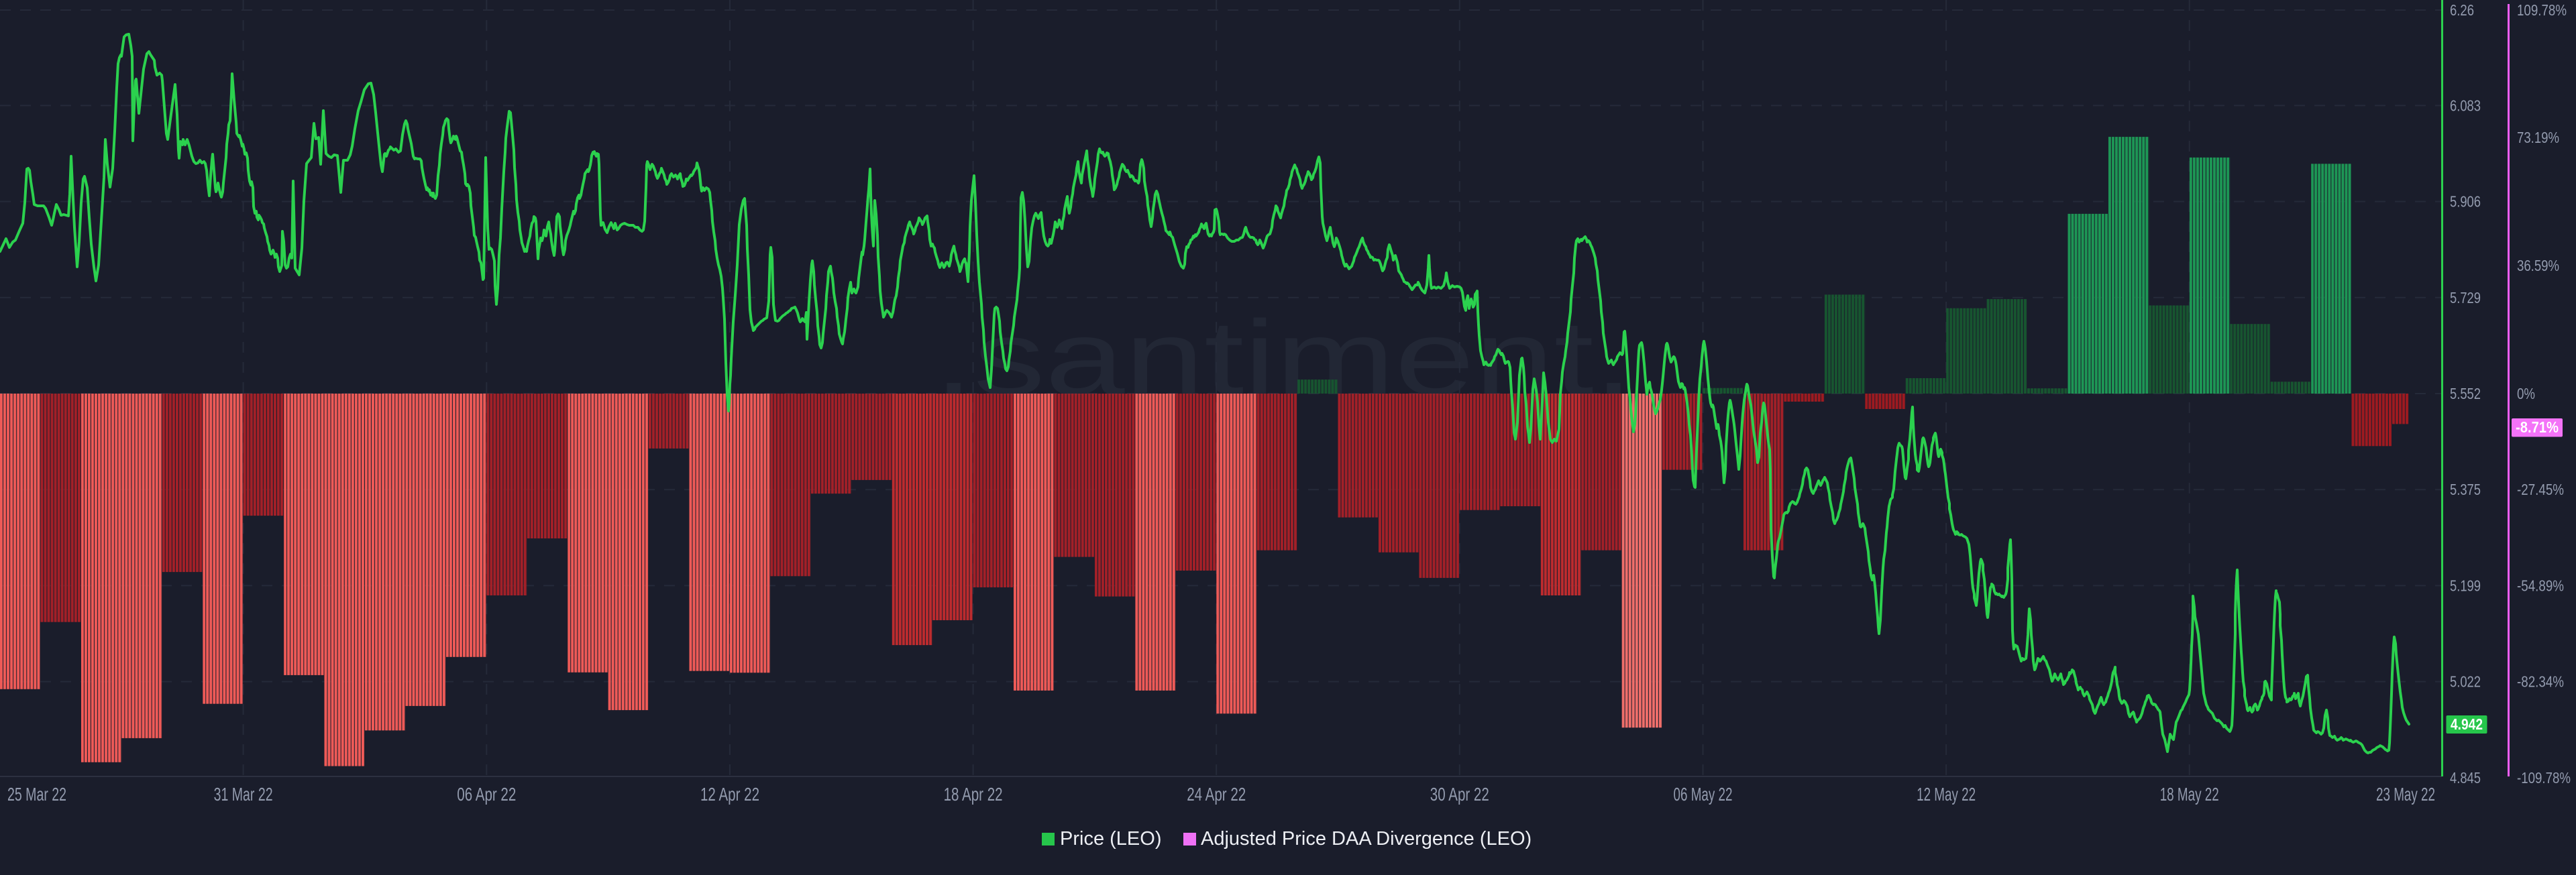  What do you see at coordinates (973, 794) in the screenshot?
I see `svg-text: 18 Apr 22` at bounding box center [973, 794].